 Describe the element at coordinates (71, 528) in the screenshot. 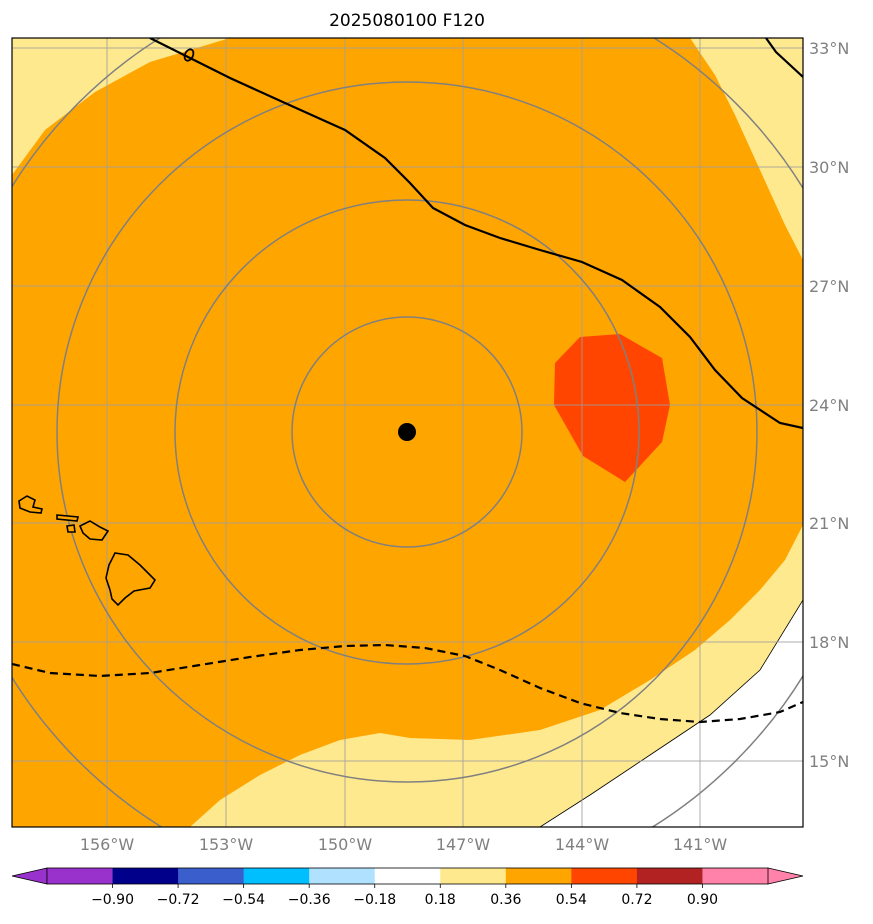

I see `island-lanai` at that location.